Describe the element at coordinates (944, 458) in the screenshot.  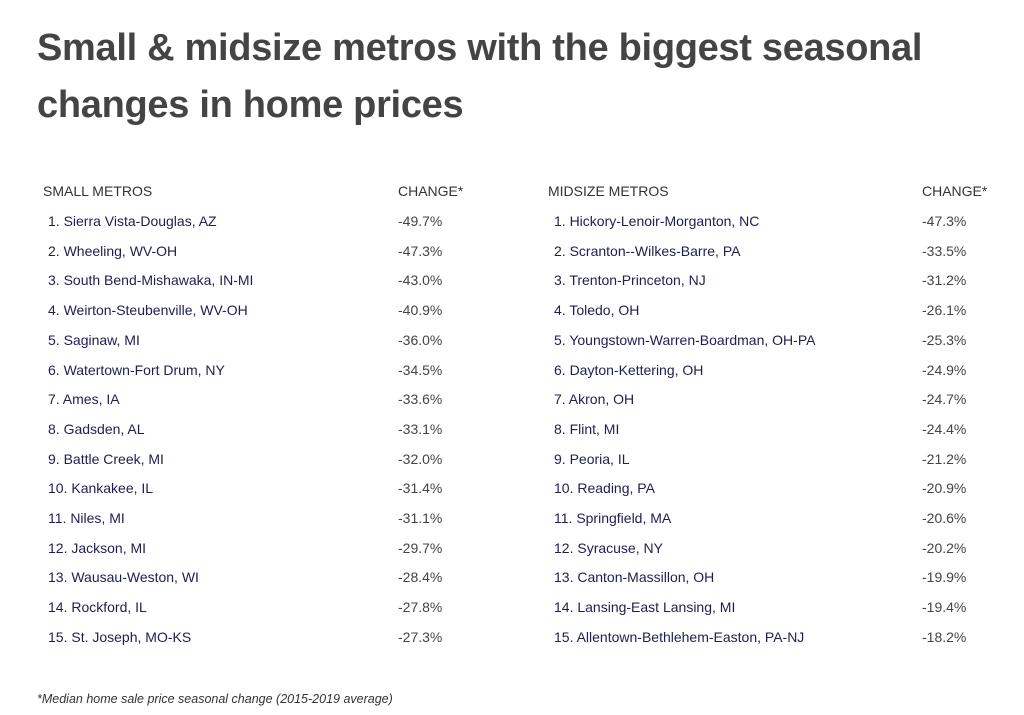
I see `change-value: -21.2%` at that location.